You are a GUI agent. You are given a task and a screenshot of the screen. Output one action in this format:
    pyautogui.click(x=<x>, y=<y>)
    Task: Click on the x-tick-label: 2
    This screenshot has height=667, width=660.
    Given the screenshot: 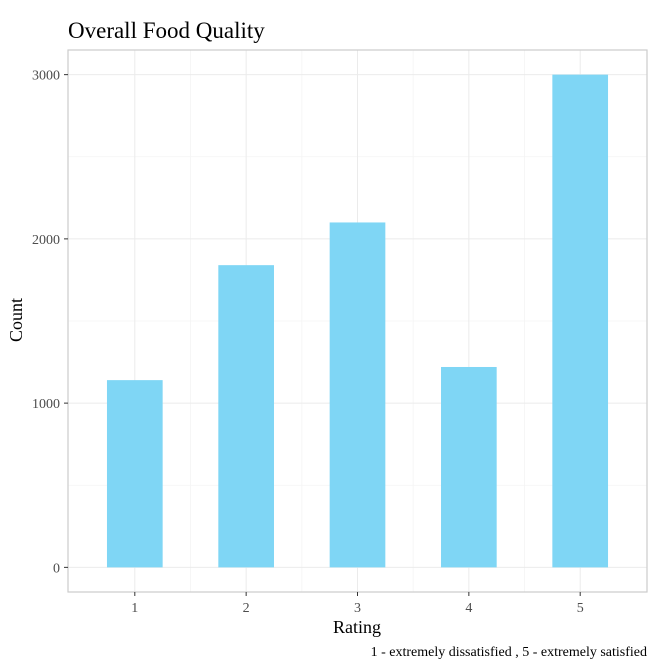 What is the action you would take?
    pyautogui.click(x=246, y=608)
    